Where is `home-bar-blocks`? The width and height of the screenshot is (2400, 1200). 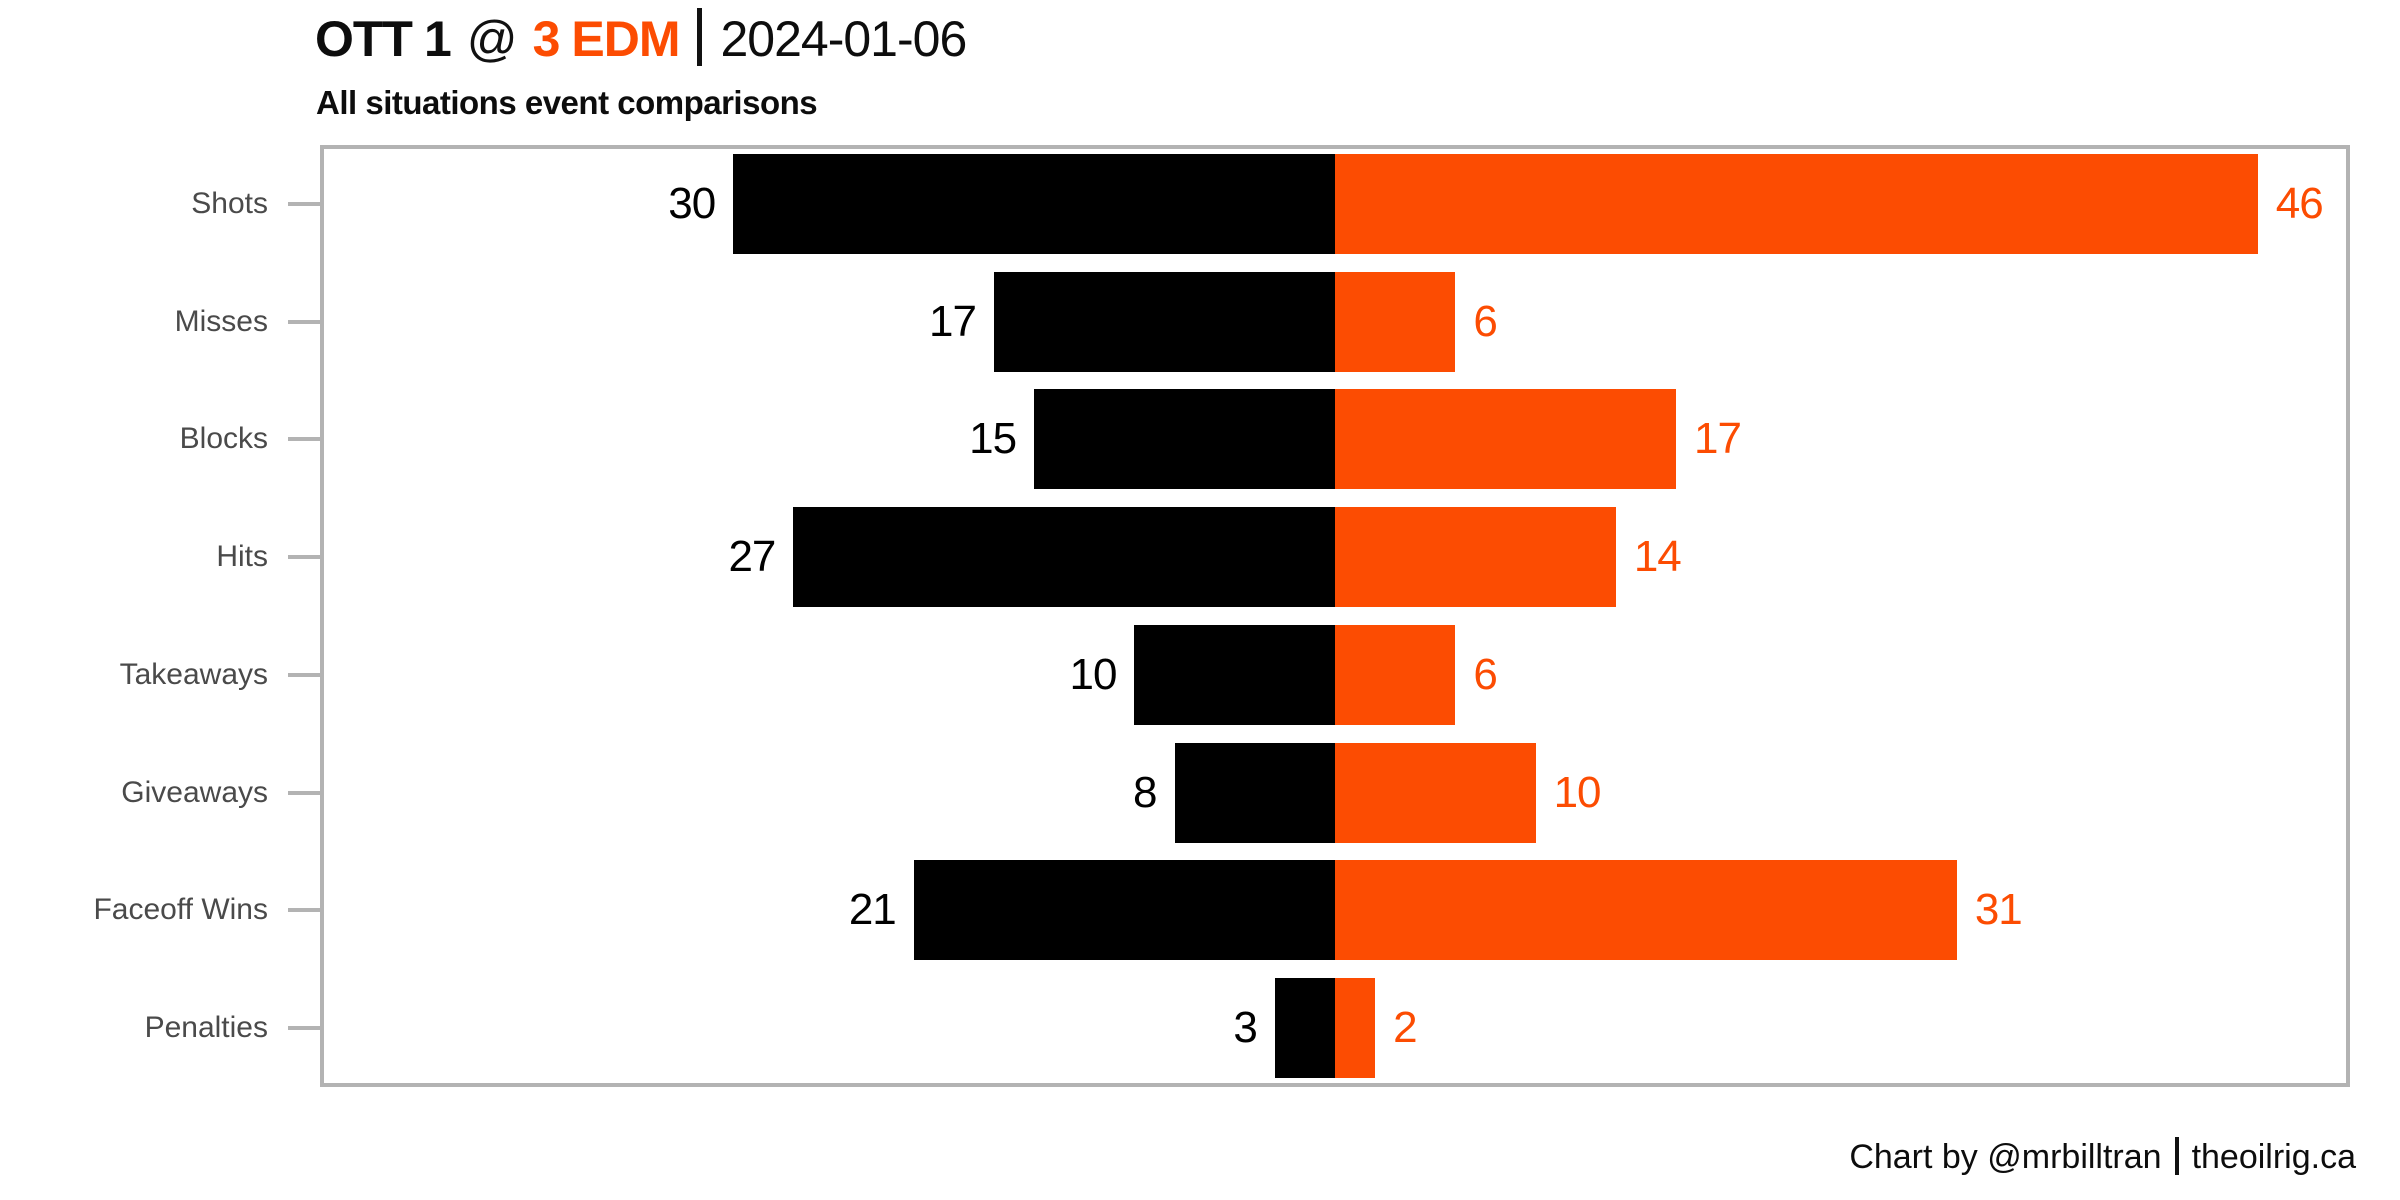
home-bar-blocks is located at coordinates (1505, 439).